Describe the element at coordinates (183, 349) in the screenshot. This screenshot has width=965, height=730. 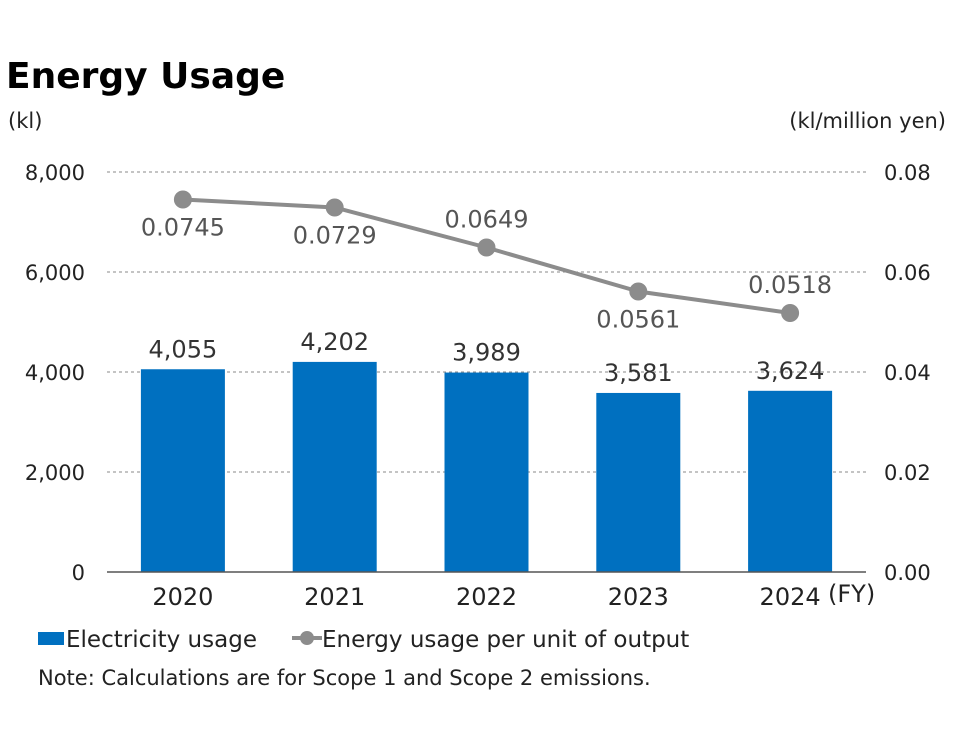
I see `bar-data-label: 4,055` at that location.